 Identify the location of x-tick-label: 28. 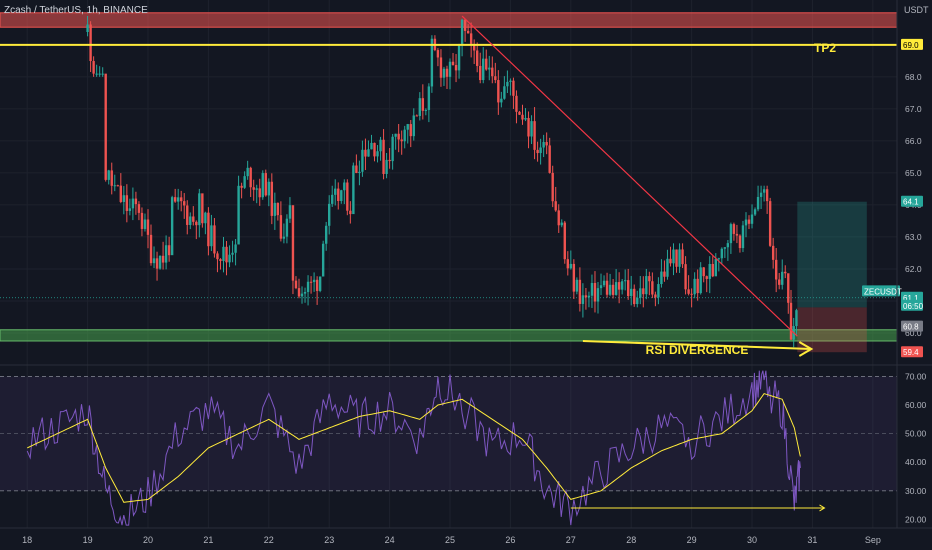
(631, 540).